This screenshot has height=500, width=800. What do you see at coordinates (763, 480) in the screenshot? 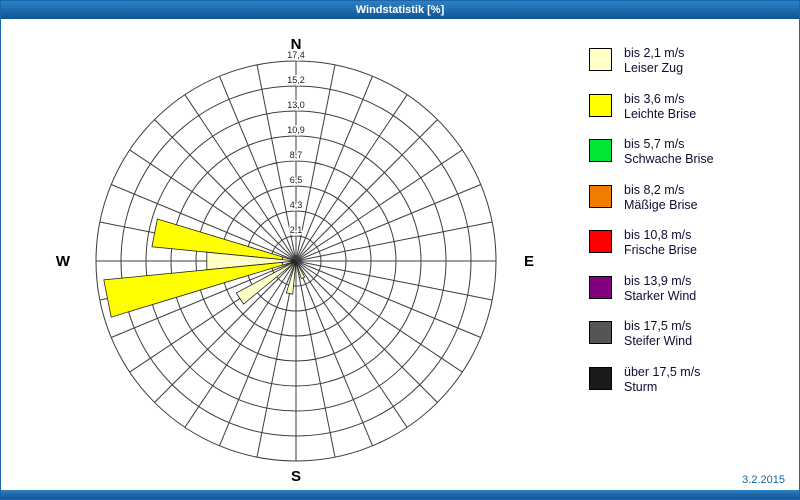
I see `date-stamp: 3.2.2015` at bounding box center [763, 480].